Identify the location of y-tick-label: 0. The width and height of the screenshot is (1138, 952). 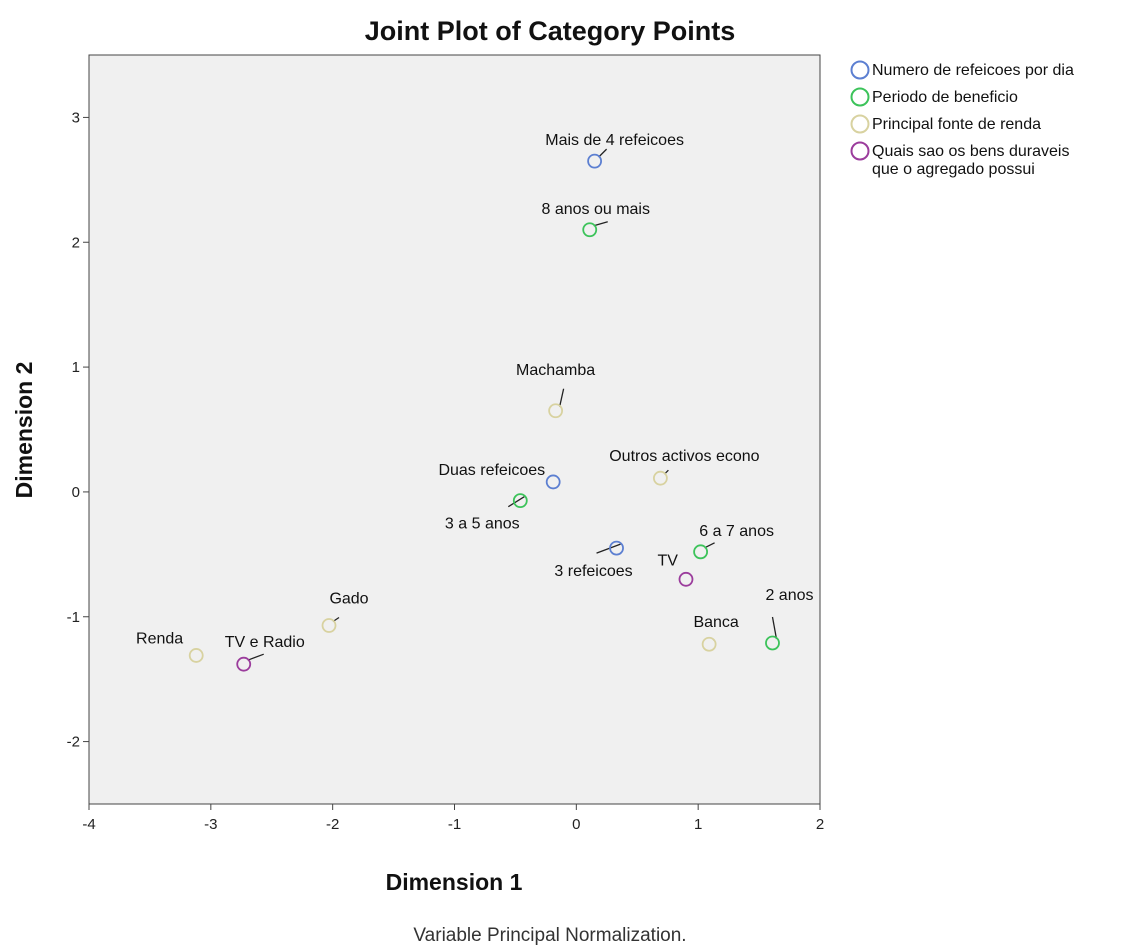
(76, 492).